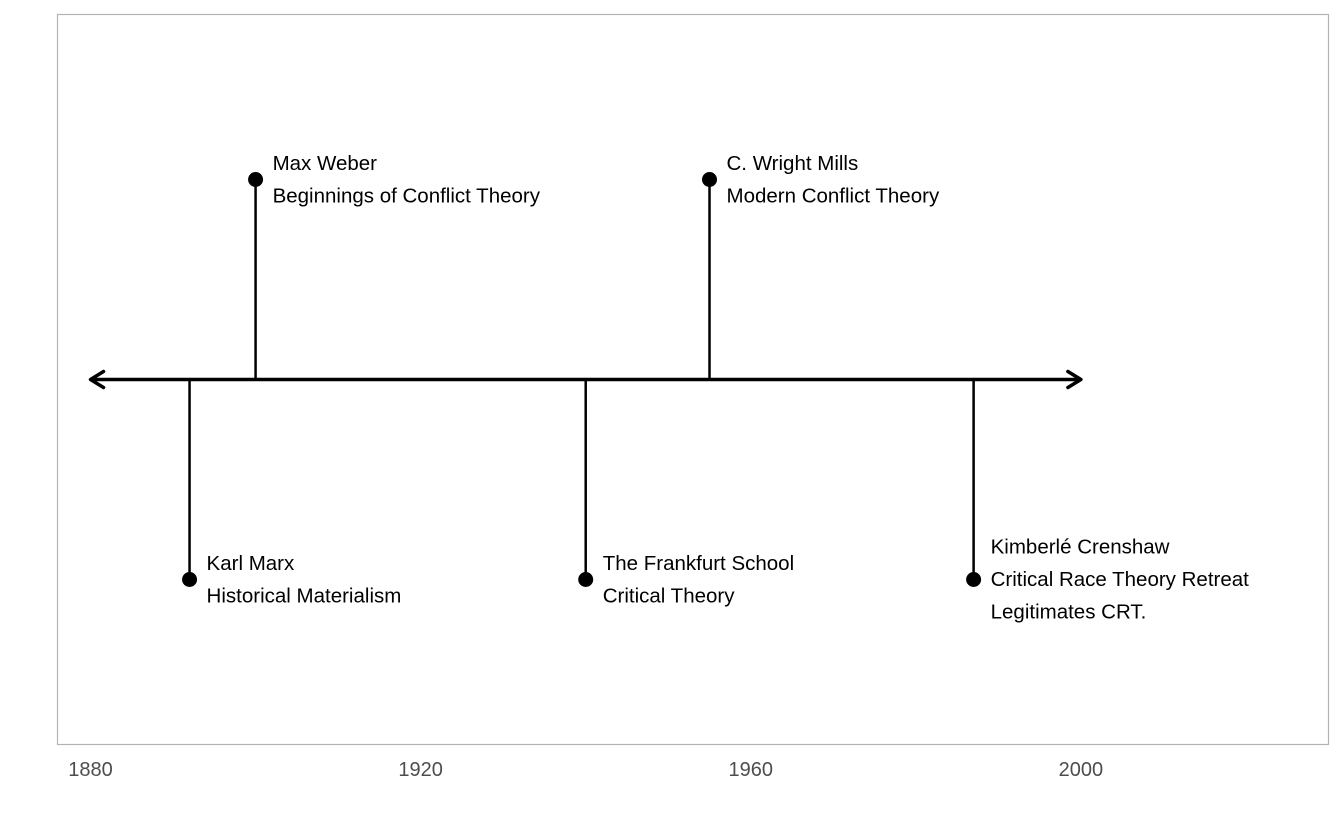  I want to click on axis-arrow-right-icon, so click(1074, 379).